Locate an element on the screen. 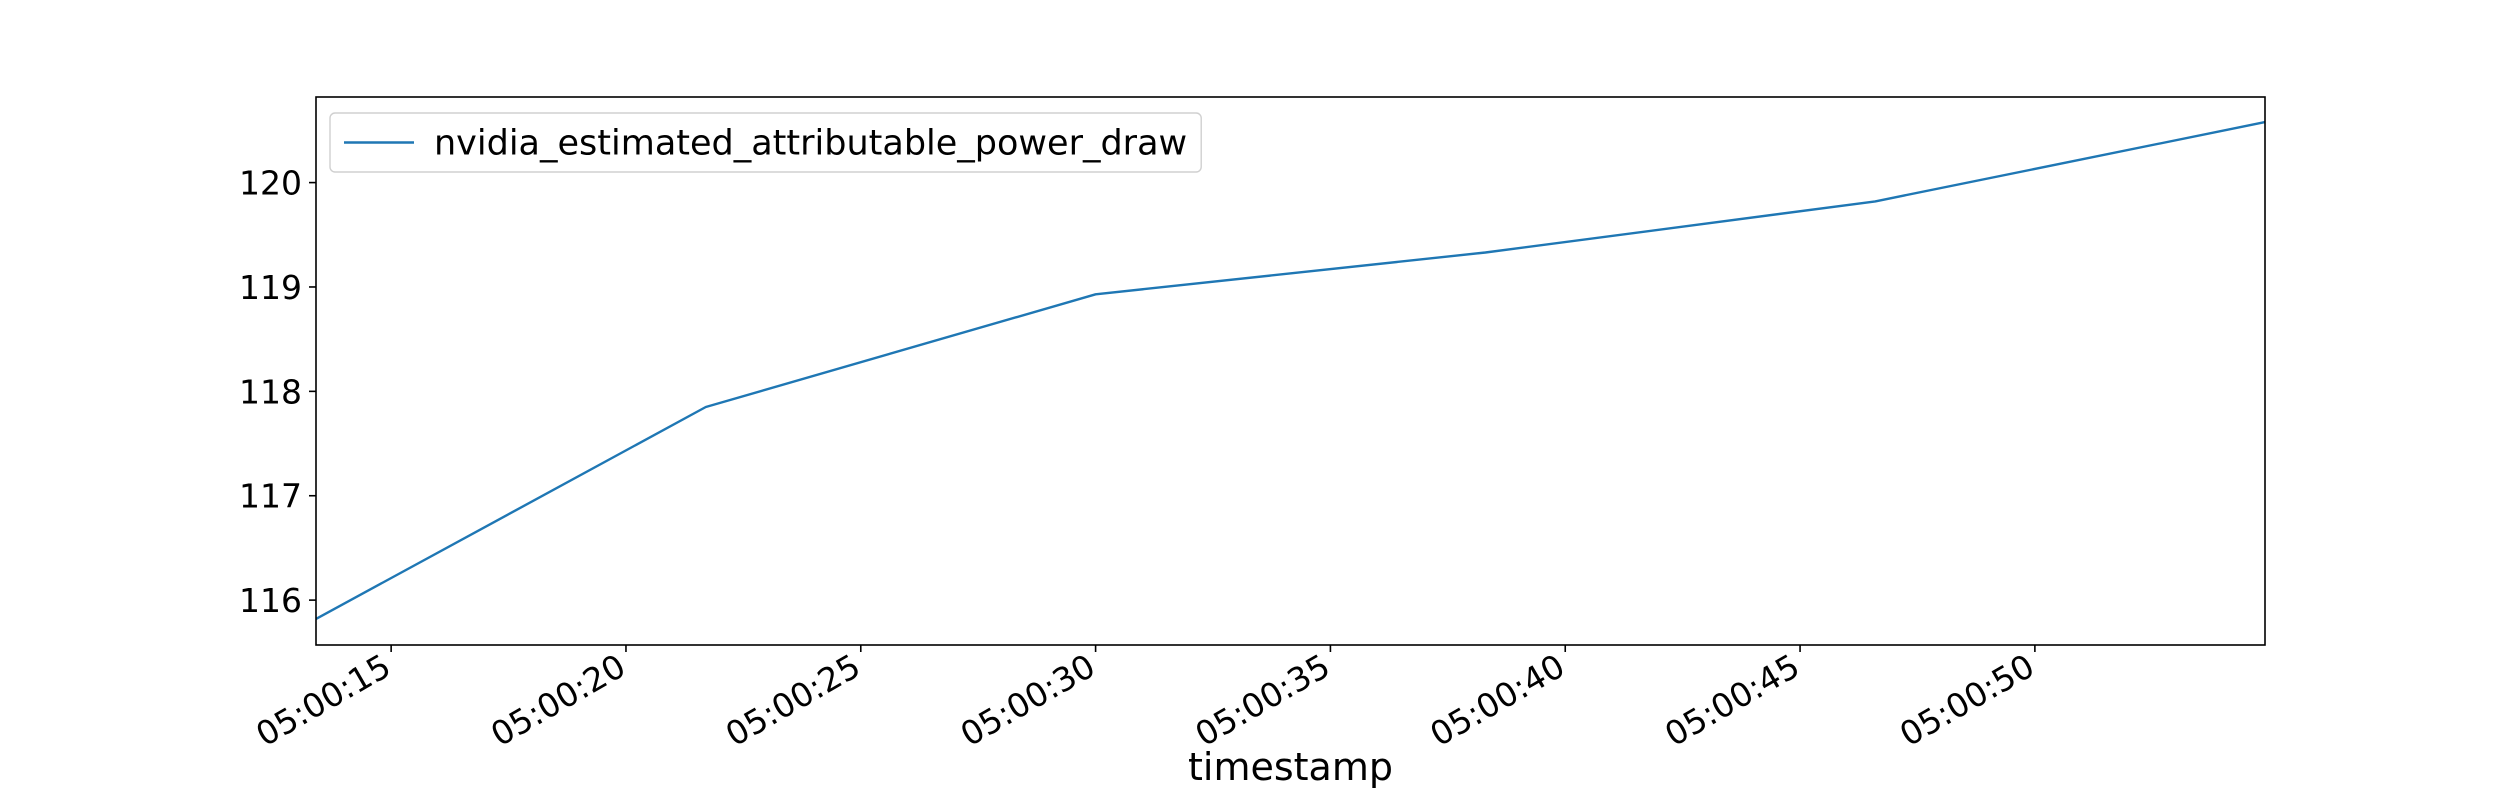 This screenshot has height=800, width=2500. y-axis: 116 117 118 119 120 is located at coordinates (277, 392).